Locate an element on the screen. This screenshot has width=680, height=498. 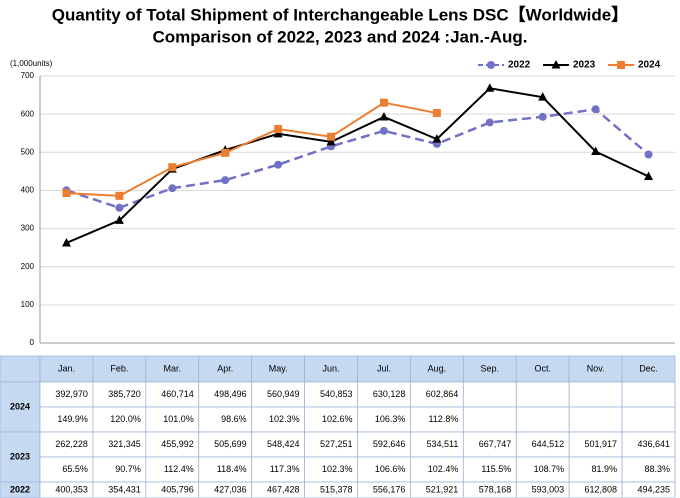
table-value: 321,345 is located at coordinates (124, 444).